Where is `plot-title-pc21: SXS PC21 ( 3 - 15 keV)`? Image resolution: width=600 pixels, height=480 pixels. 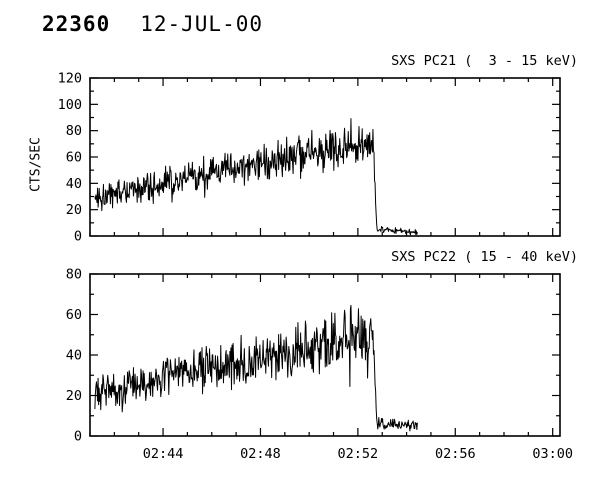 plot-title-pc21: SXS PC21 ( 3 - 15 keV) is located at coordinates (484, 61).